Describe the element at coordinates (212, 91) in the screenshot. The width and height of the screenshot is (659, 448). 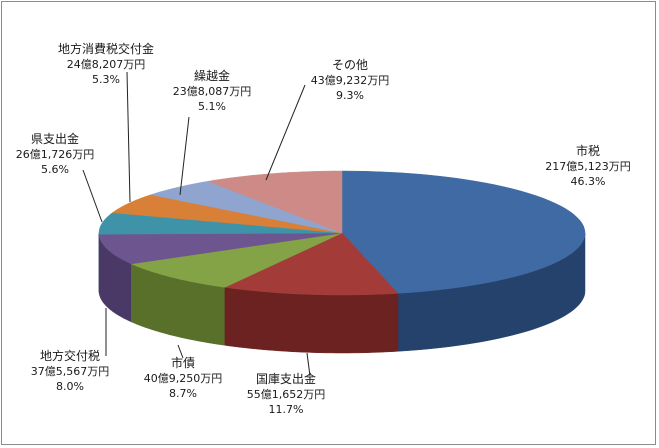
I see `slice-label-amount-7: 23億8,087万円` at that location.